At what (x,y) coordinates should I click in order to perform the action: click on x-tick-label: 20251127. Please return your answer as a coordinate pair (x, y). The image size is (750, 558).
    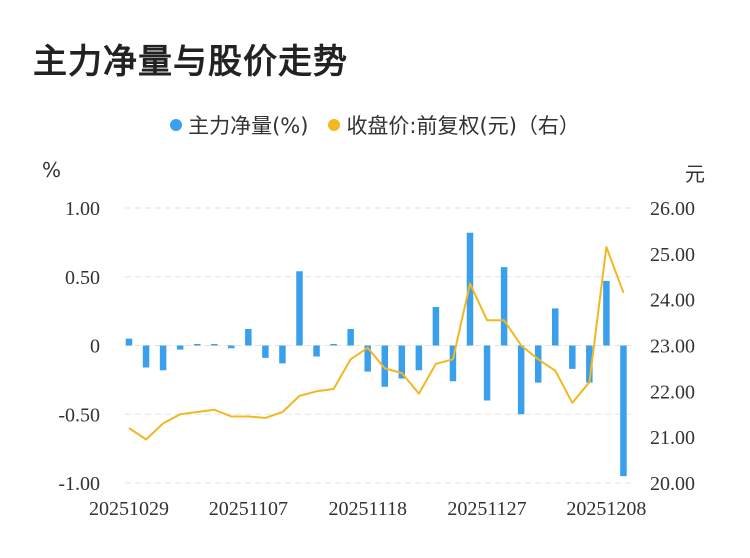
    Looking at the image, I should click on (486, 509).